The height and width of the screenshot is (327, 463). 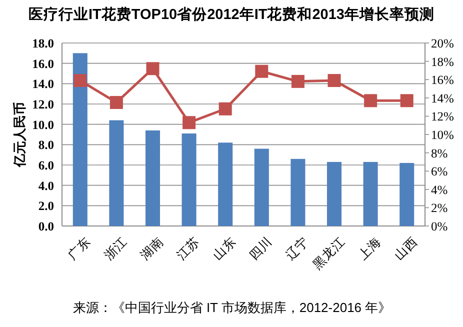 What do you see at coordinates (439, 171) in the screenshot?
I see `y2-tick-label: 6%` at bounding box center [439, 171].